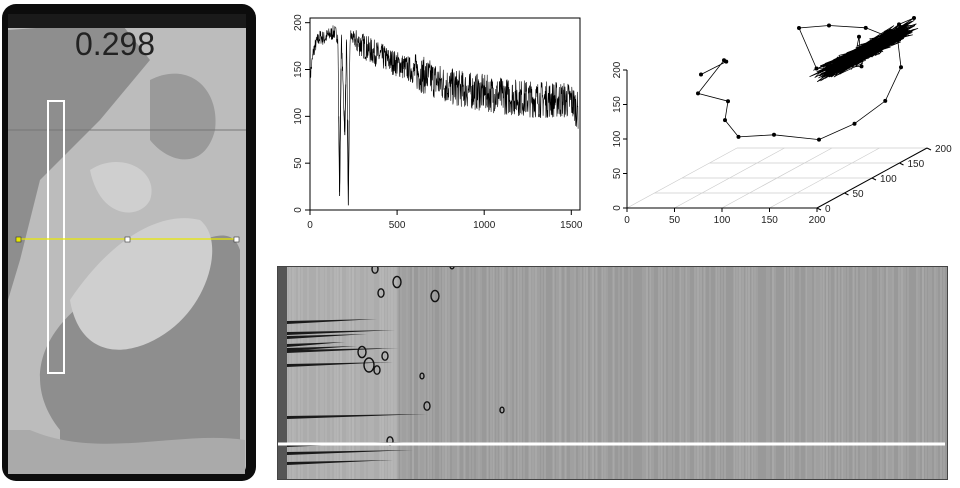  I want to click on x-tick-label: 500, so click(397, 225).